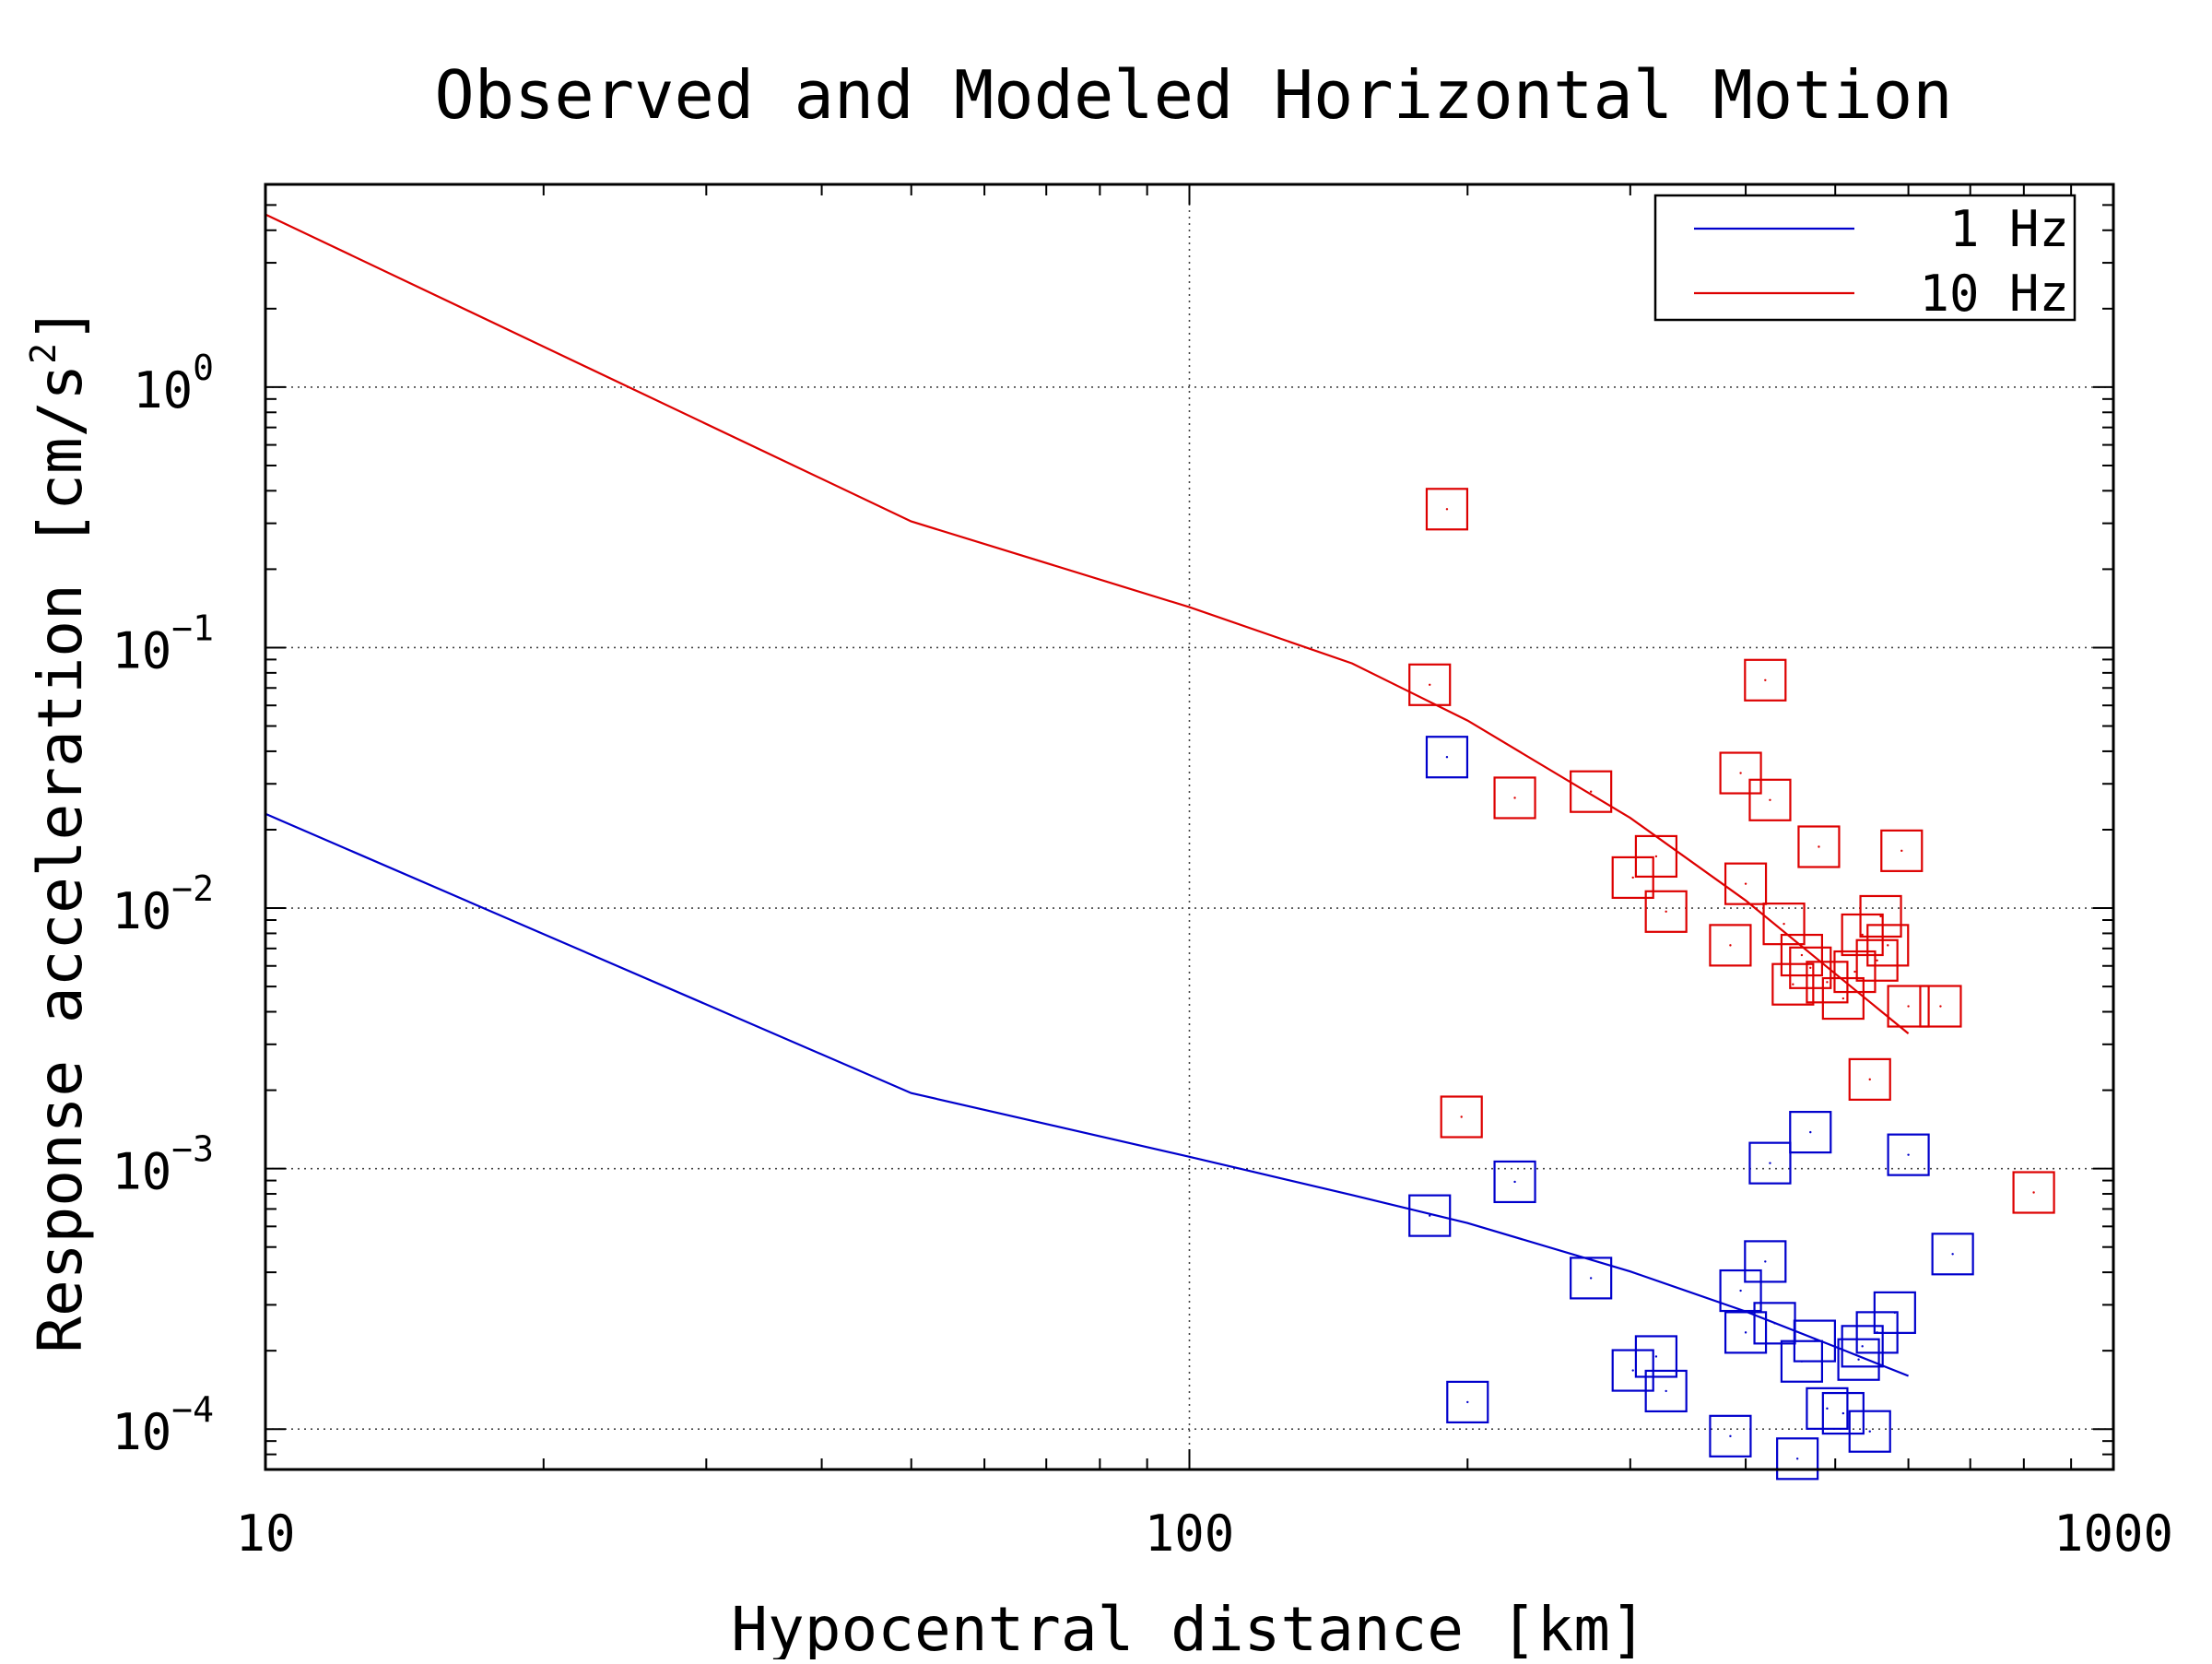 This screenshot has height=1664, width=2212. Describe the element at coordinates (43, 353) in the screenshot. I see `y-axis-label-superscript: 2` at that location.